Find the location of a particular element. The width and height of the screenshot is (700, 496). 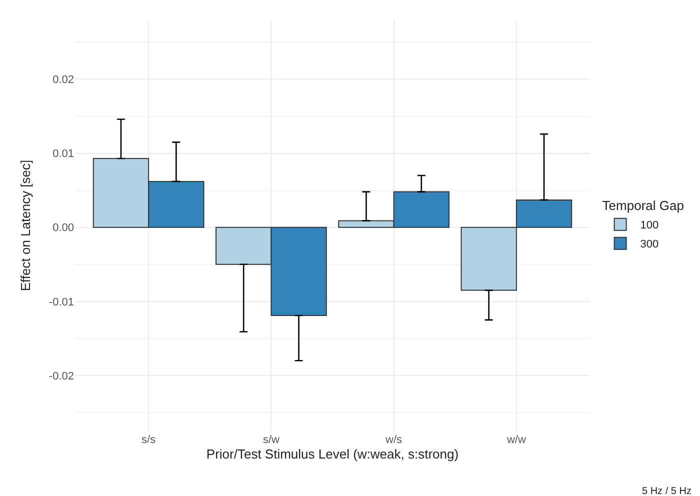

y-tick-label: 0.02 is located at coordinates (63, 80).